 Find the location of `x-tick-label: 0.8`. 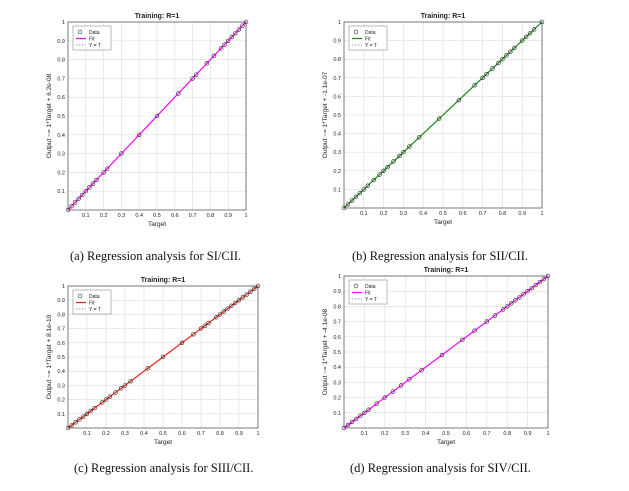

x-tick-label: 0.8 is located at coordinates (220, 434).